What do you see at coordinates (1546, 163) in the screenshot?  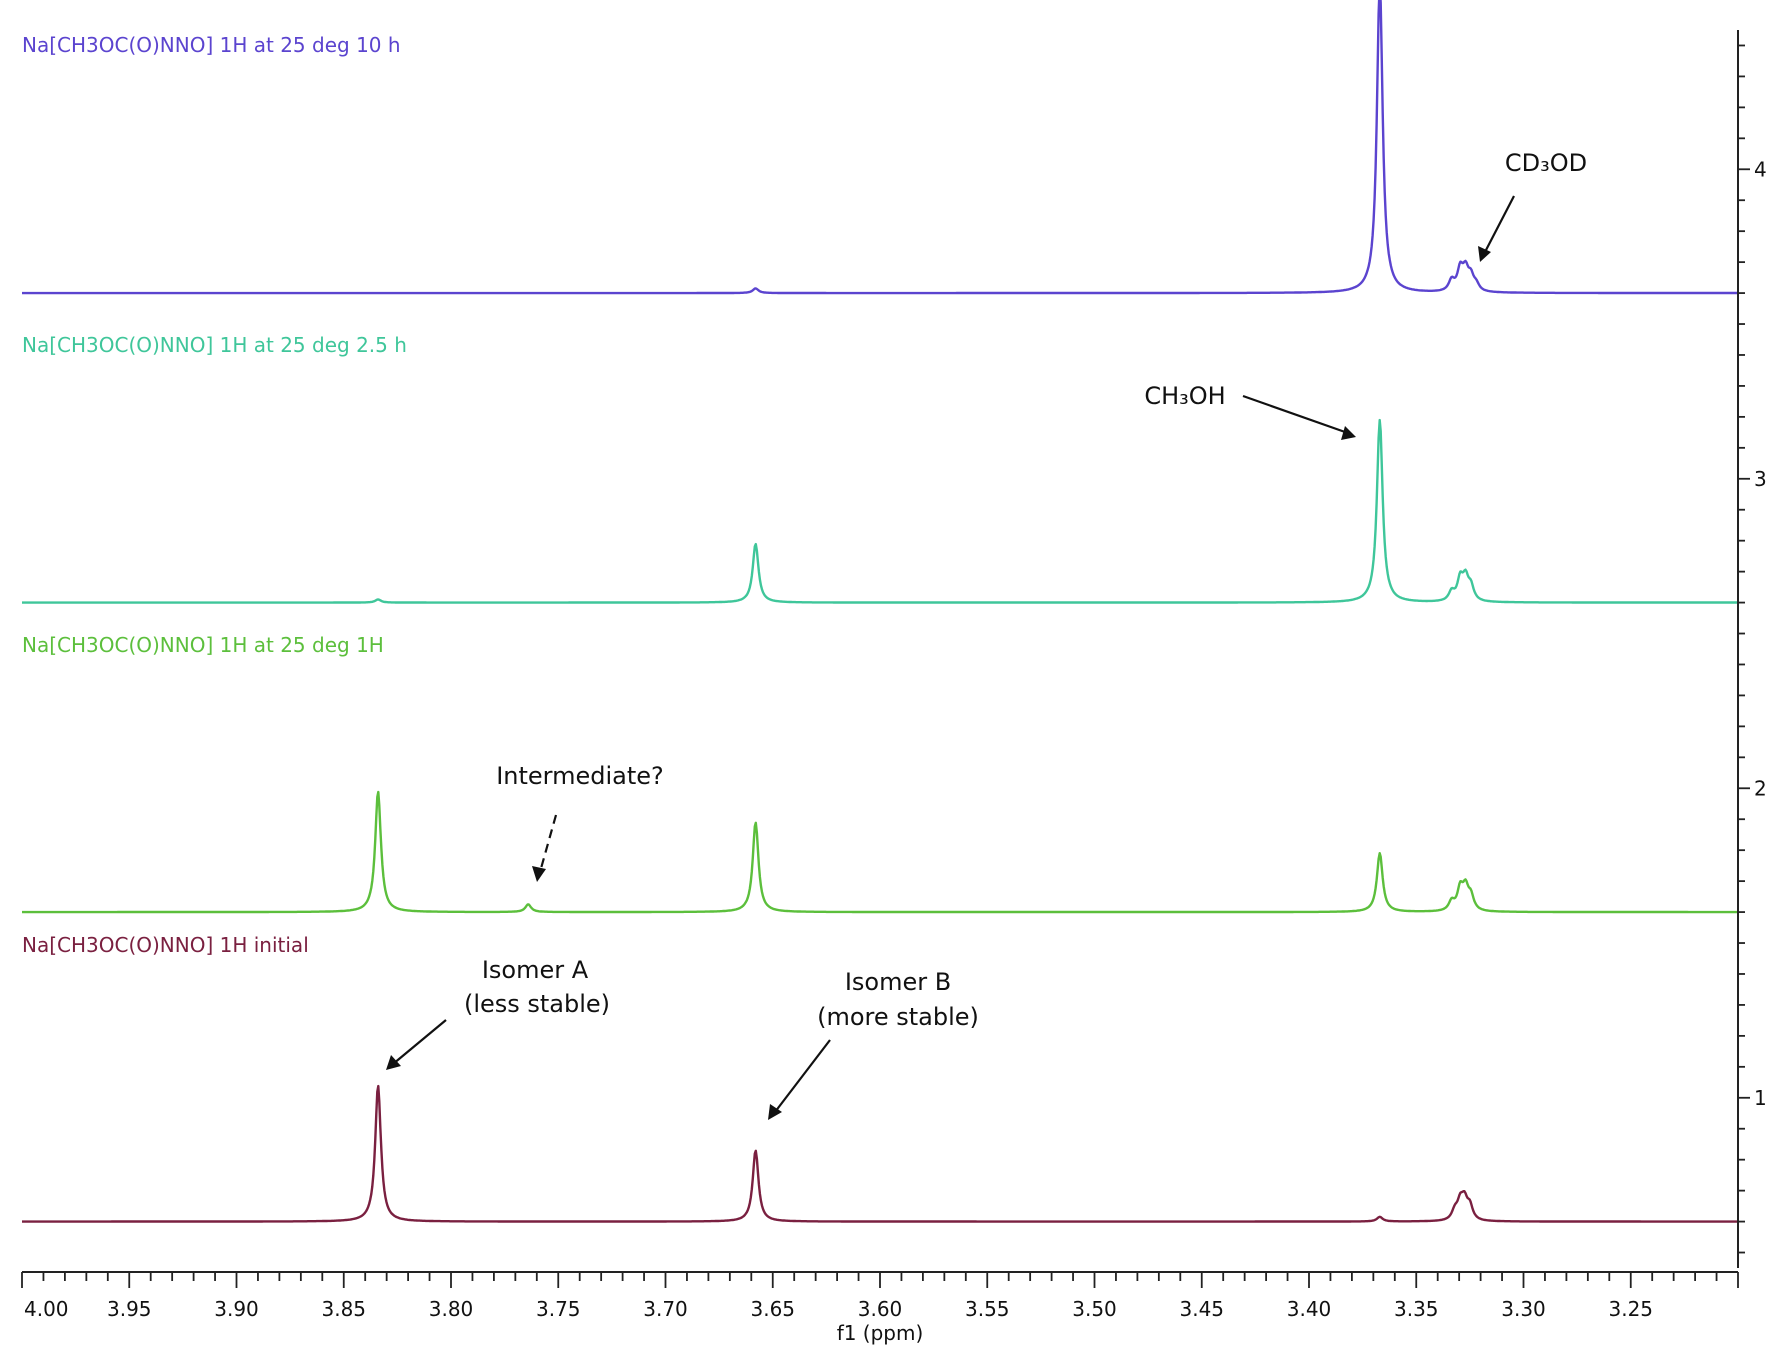 I see `annotation-cd3od: CD₃OD` at bounding box center [1546, 163].